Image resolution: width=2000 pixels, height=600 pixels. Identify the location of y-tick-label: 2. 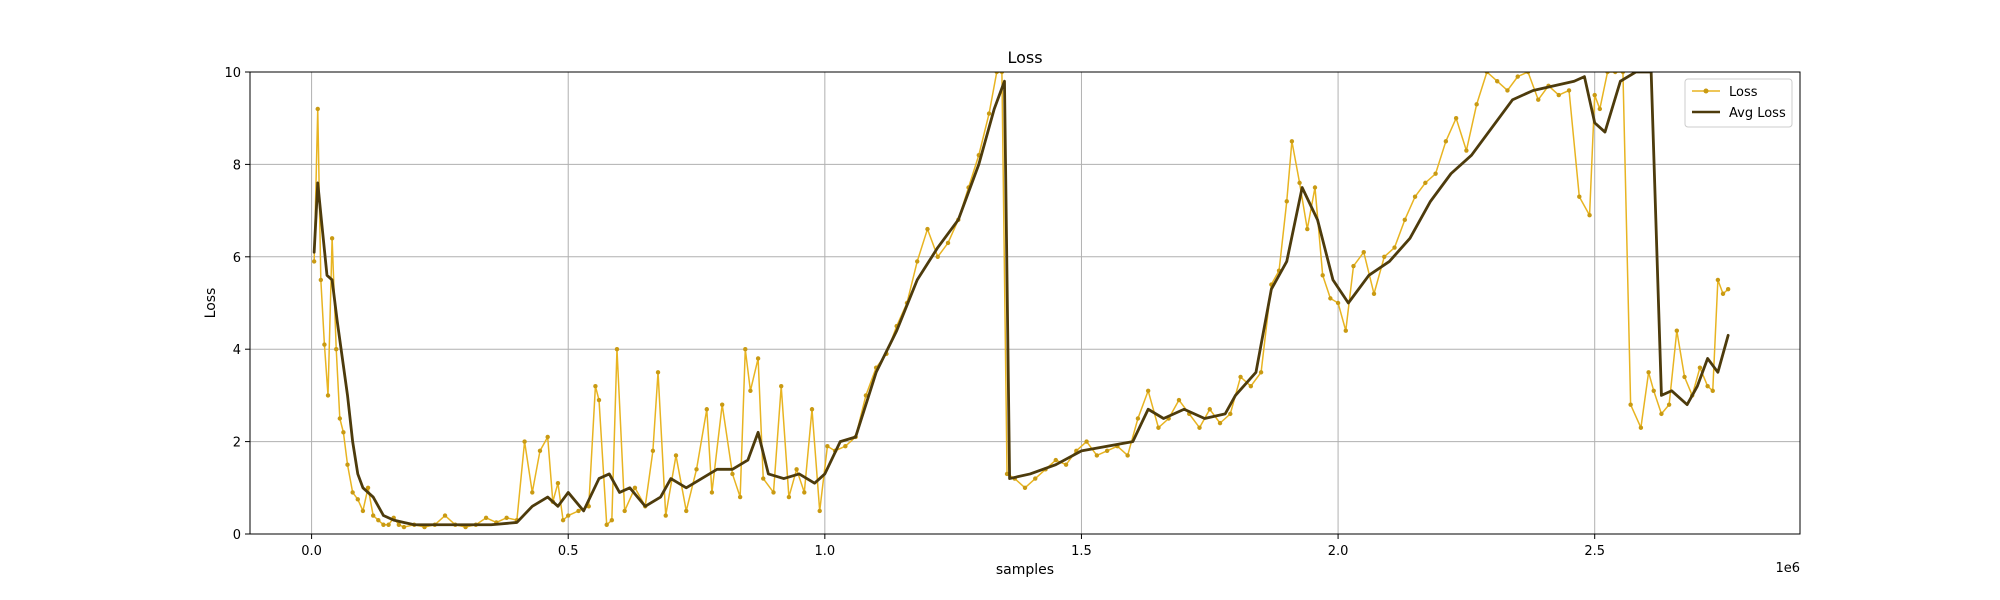
(237, 443).